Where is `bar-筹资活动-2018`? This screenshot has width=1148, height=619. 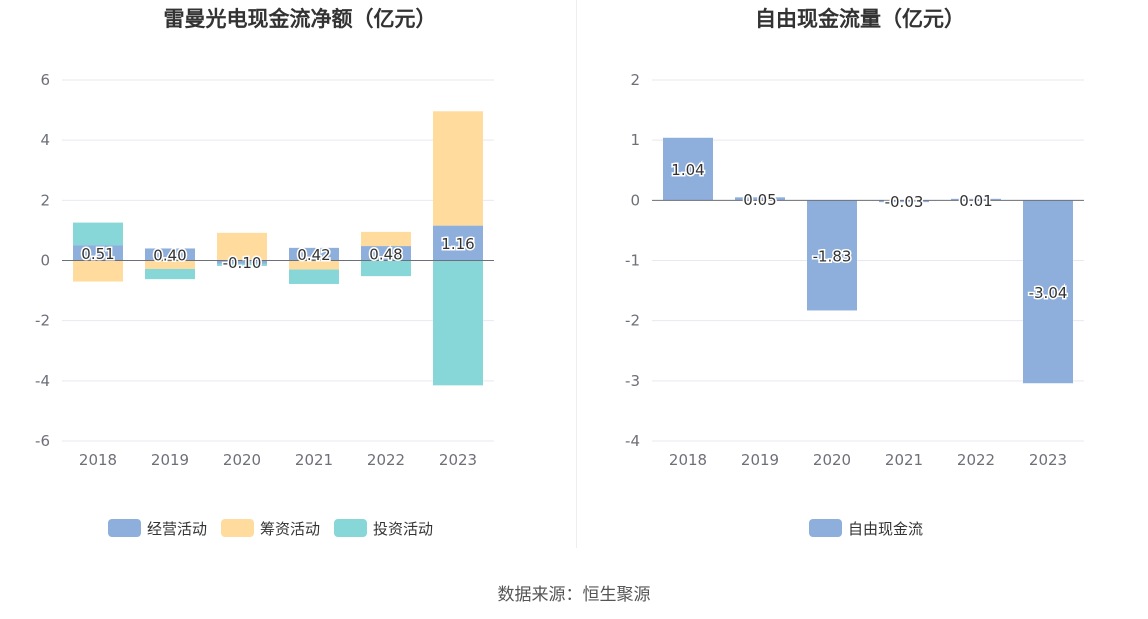 bar-筹资活动-2018 is located at coordinates (98, 271).